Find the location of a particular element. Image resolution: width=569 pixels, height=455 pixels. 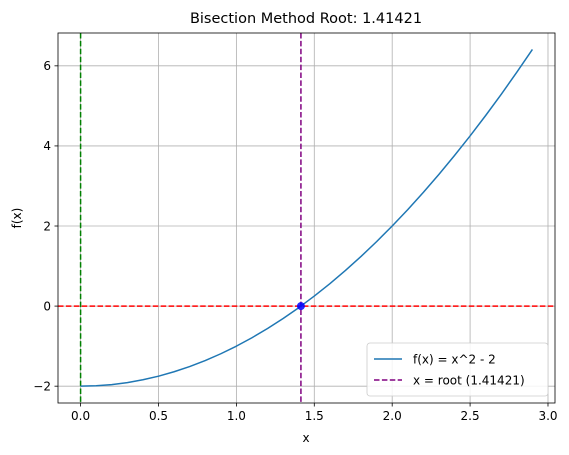

root-point is located at coordinates (300, 306).